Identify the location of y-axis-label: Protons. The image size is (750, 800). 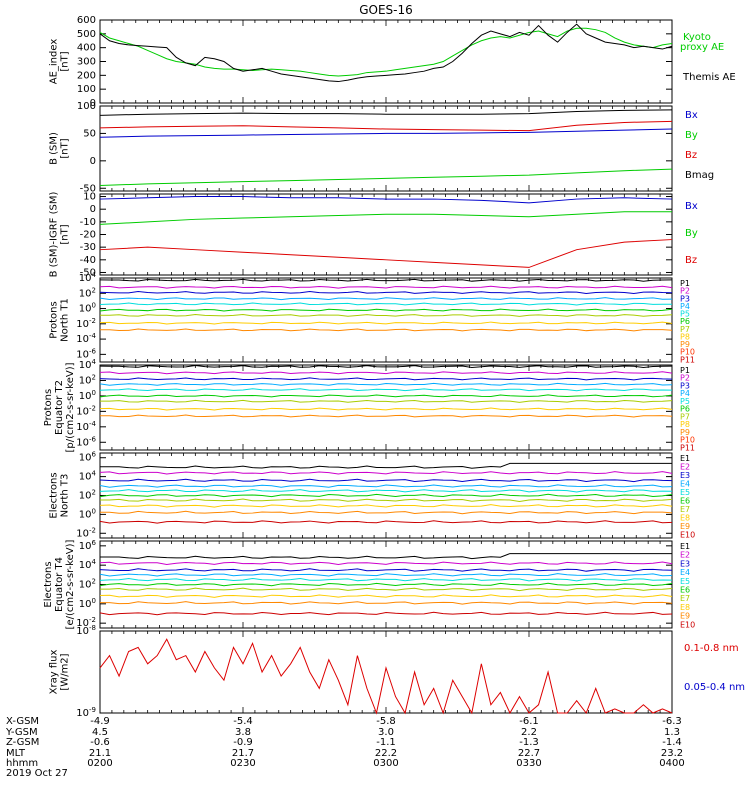
(48, 407).